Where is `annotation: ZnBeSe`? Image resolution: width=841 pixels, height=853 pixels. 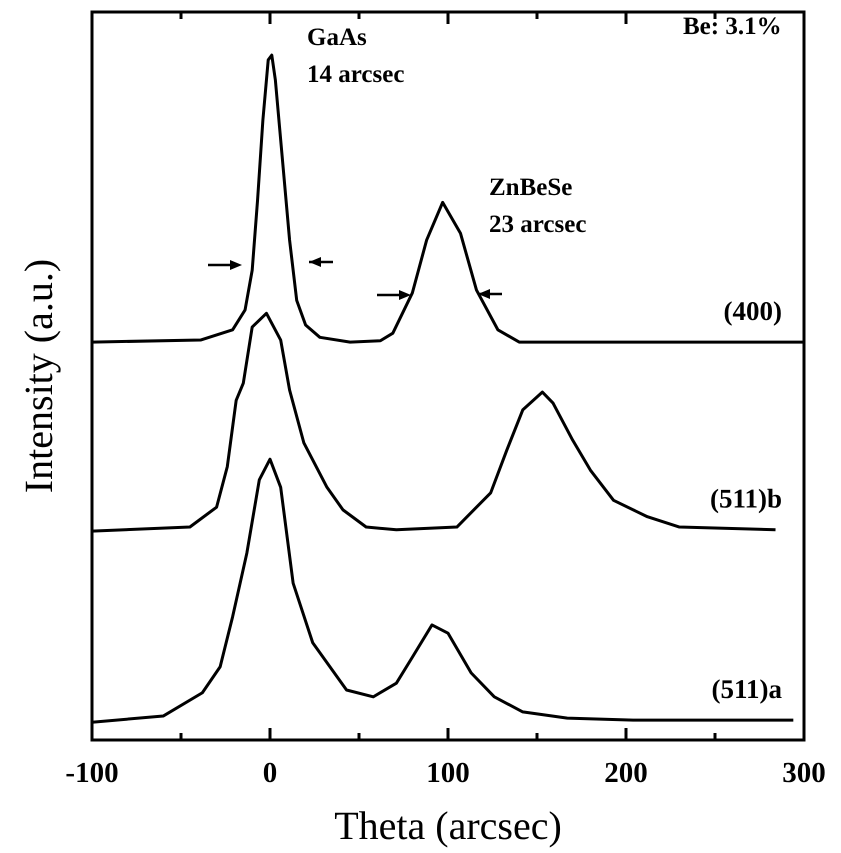
annotation: ZnBeSe is located at coordinates (530, 187).